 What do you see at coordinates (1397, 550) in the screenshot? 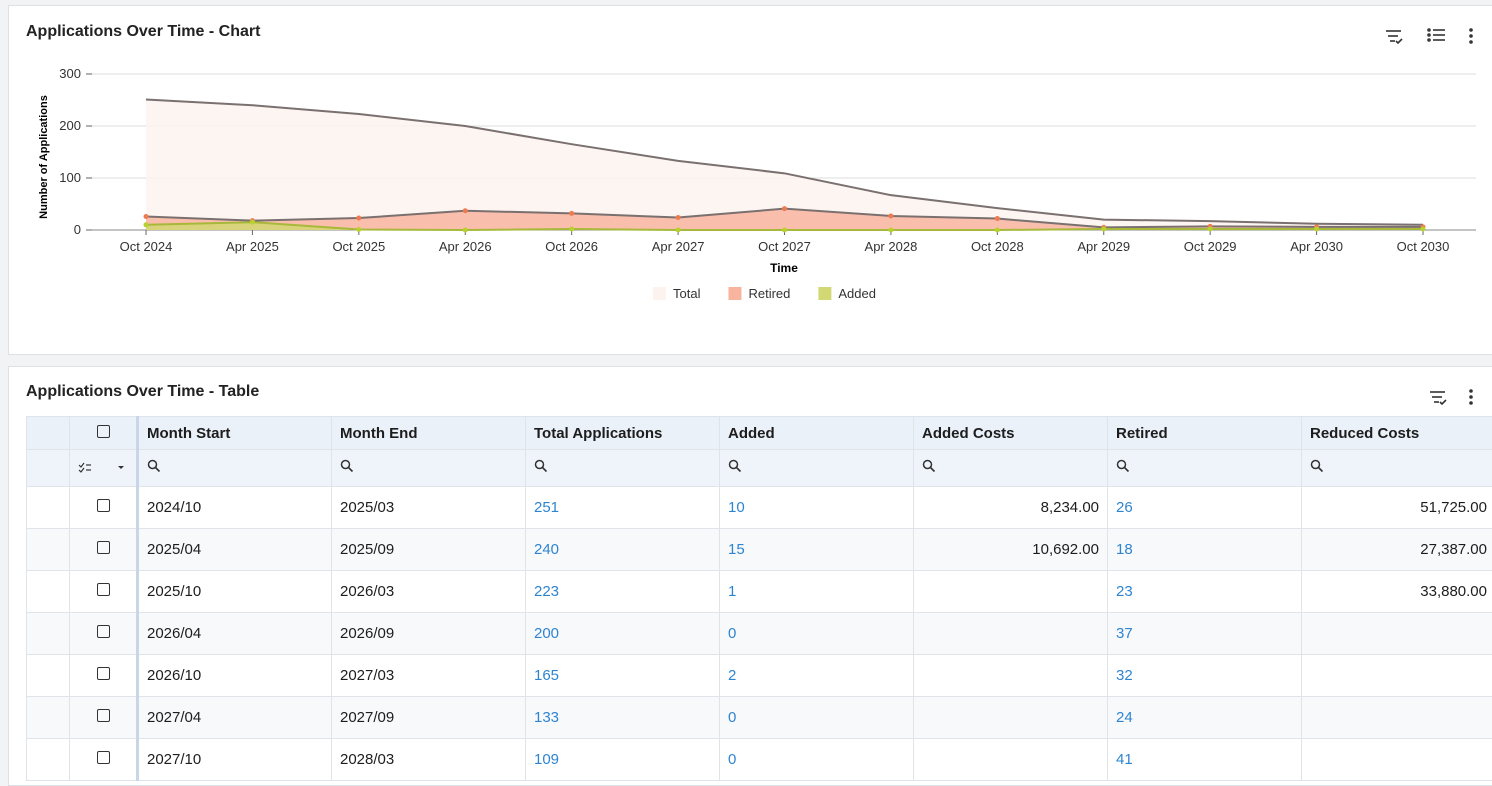
I see `cell: 27,387.00` at bounding box center [1397, 550].